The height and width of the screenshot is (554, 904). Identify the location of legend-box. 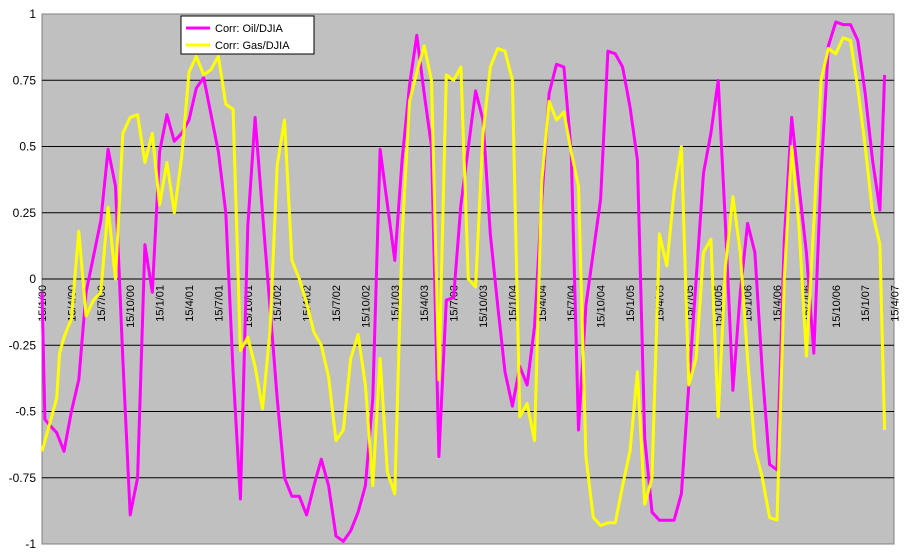
(247, 35).